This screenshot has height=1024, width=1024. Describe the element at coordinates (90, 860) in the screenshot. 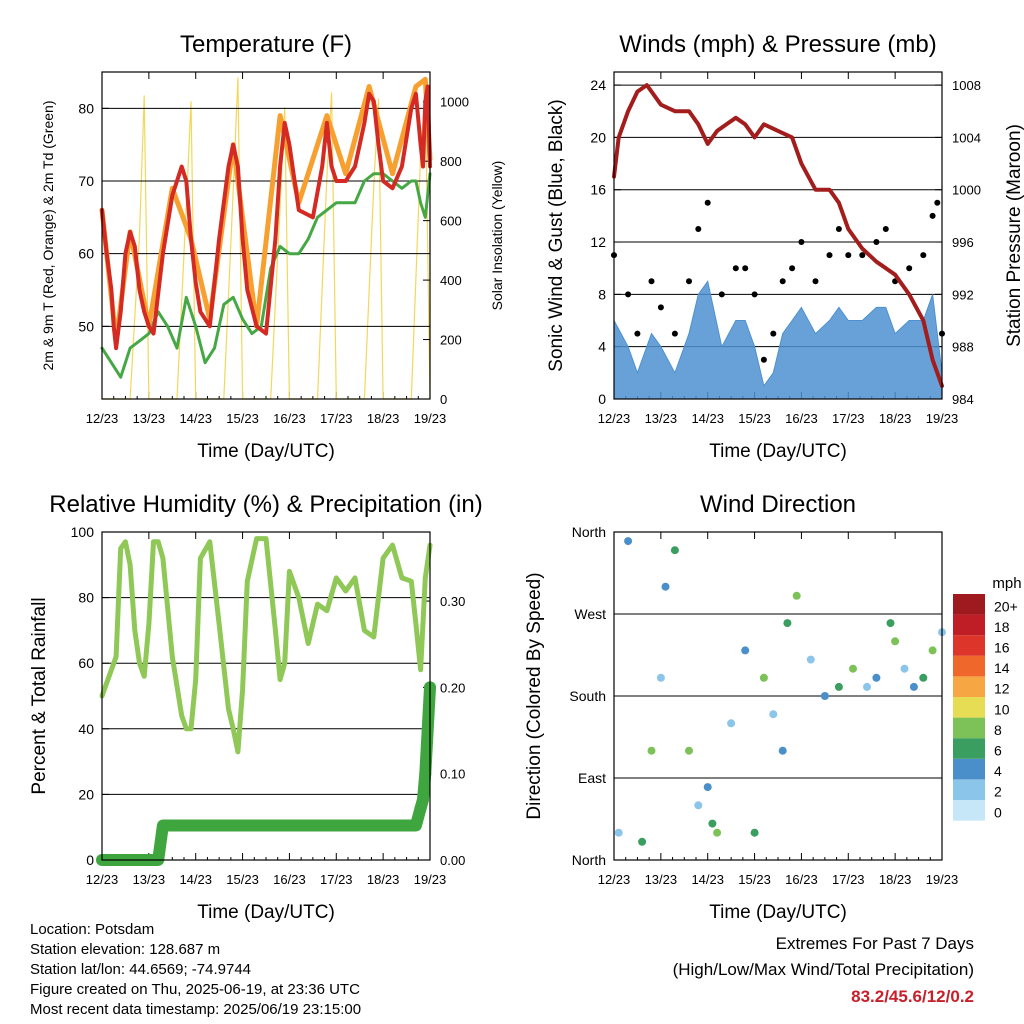

I see `y-tick-label: 0` at that location.